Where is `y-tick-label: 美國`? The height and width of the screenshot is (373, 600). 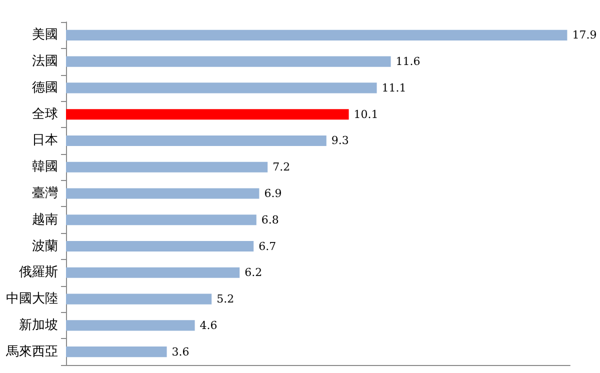 y-tick-label: 美國 is located at coordinates (45, 34).